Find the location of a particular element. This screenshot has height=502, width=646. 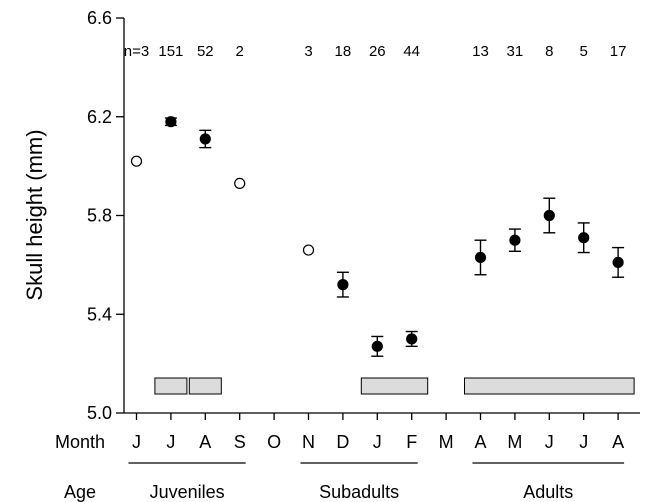

sample-size-label: n=3 is located at coordinates (136, 51).